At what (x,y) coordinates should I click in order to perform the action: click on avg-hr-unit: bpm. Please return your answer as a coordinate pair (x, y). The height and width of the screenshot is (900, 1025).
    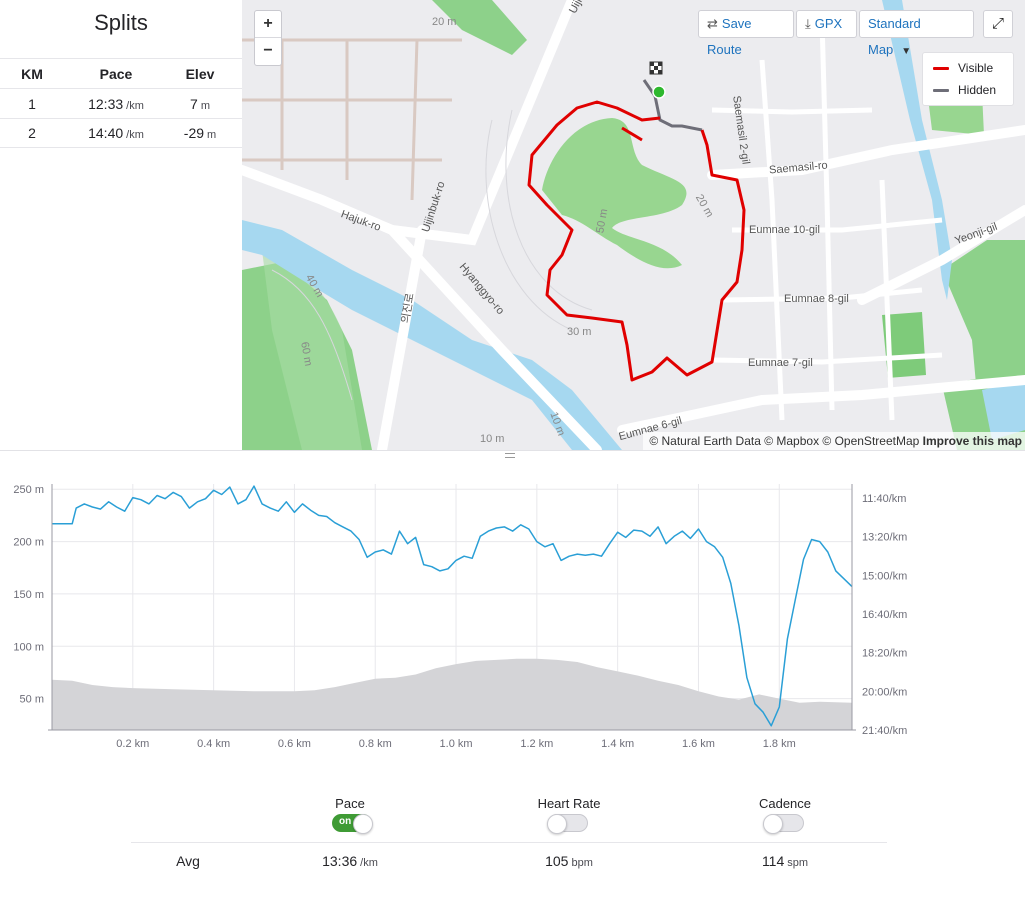
    Looking at the image, I should click on (582, 863).